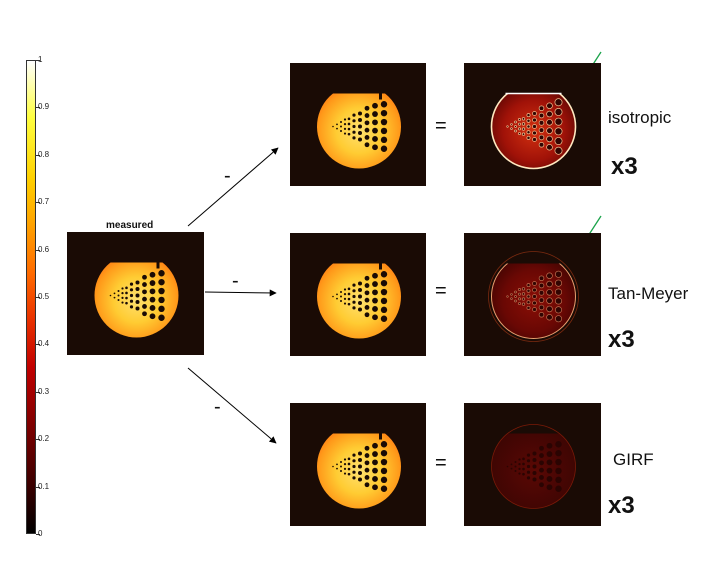 This screenshot has width=720, height=583. I want to click on label-girf: GIRF, so click(633, 459).